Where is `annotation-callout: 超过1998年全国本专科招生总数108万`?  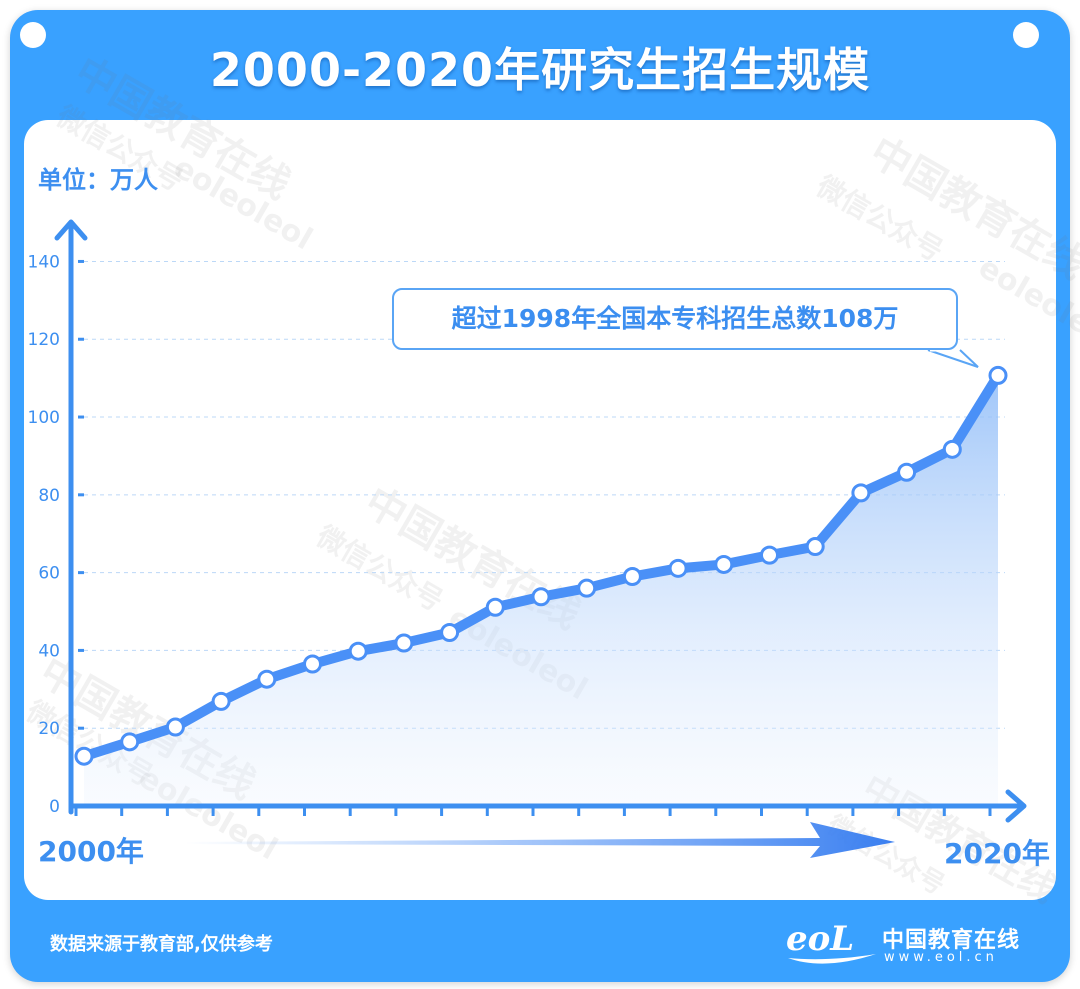 annotation-callout: 超过1998年全国本专科招生总数108万 is located at coordinates (675, 319).